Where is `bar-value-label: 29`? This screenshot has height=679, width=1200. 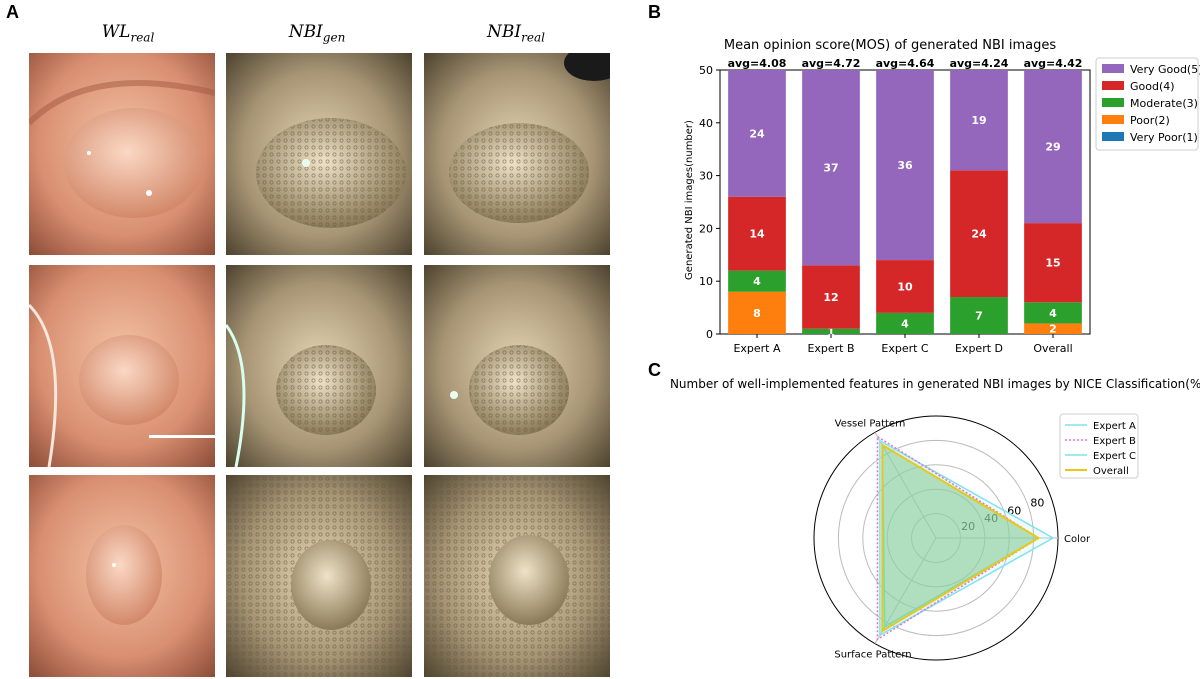 bar-value-label: 29 is located at coordinates (1052, 147).